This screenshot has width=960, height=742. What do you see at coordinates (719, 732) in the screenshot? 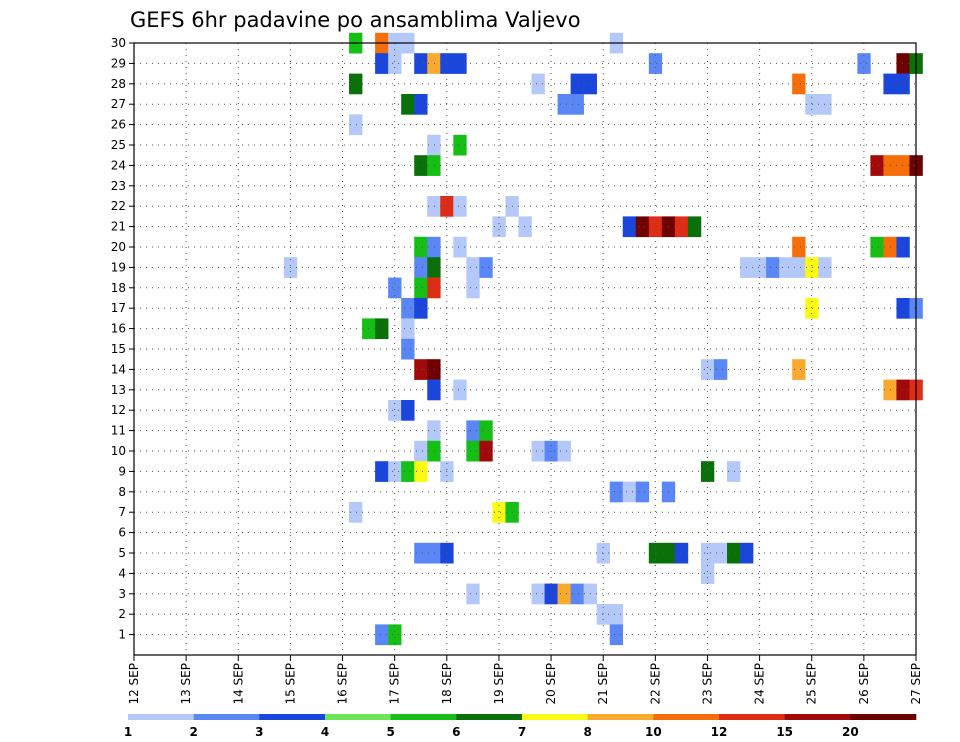
I see `legend-label: 12` at bounding box center [719, 732].